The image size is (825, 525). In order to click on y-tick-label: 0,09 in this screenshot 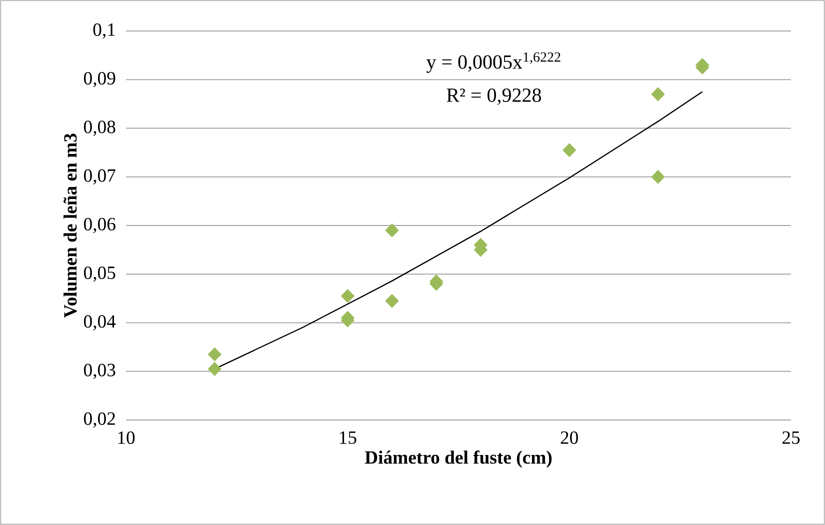, I will do `click(100, 80)`.